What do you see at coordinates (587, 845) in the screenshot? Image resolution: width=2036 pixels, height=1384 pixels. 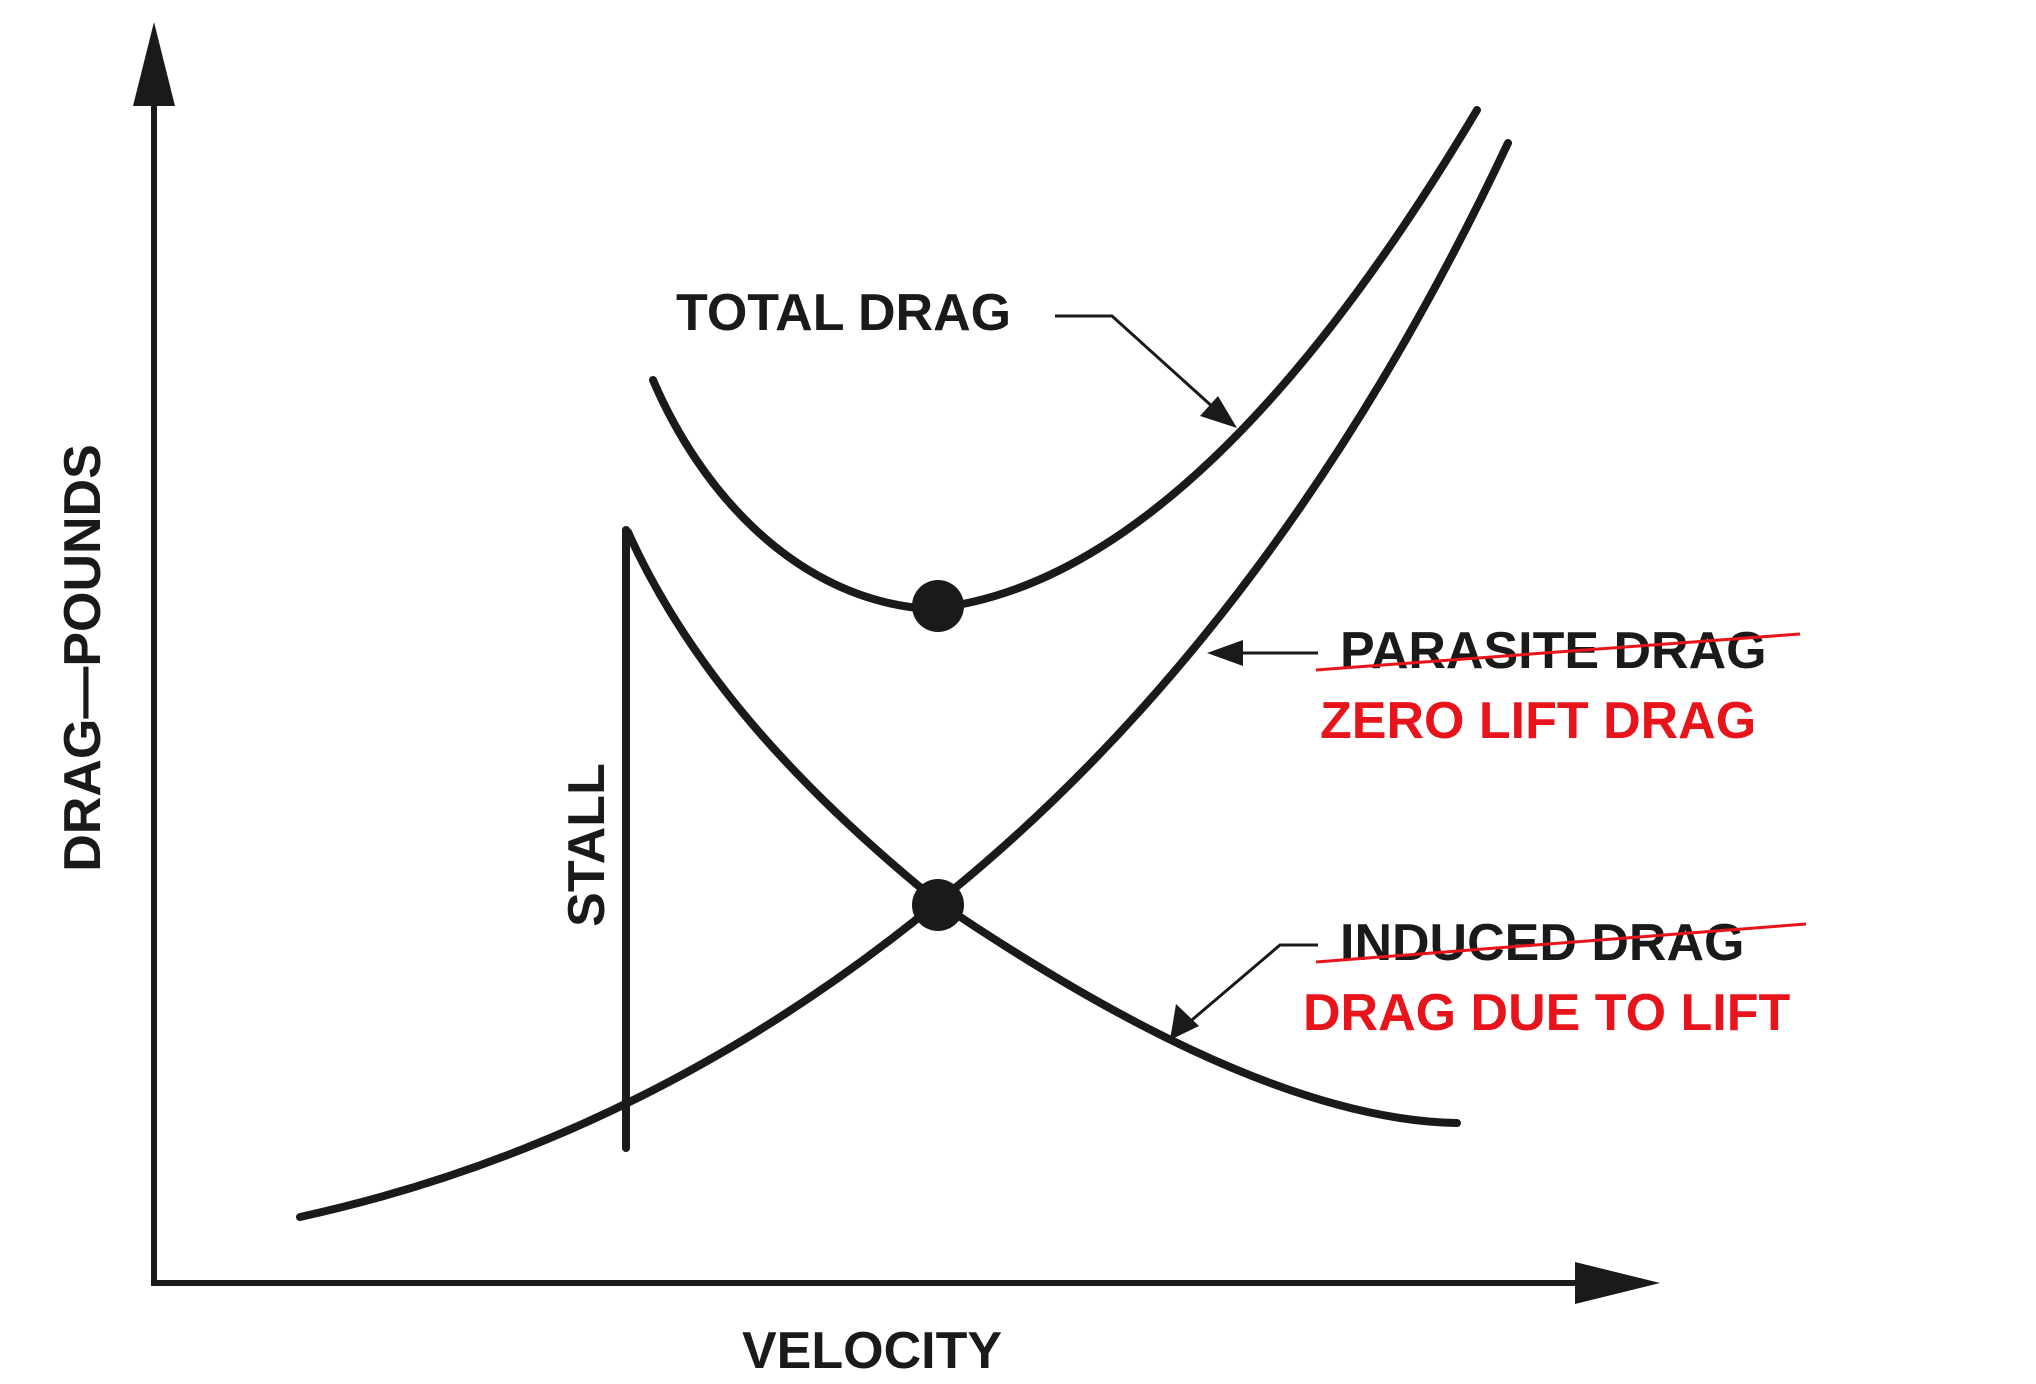 I see `stall-label: STALL` at bounding box center [587, 845].